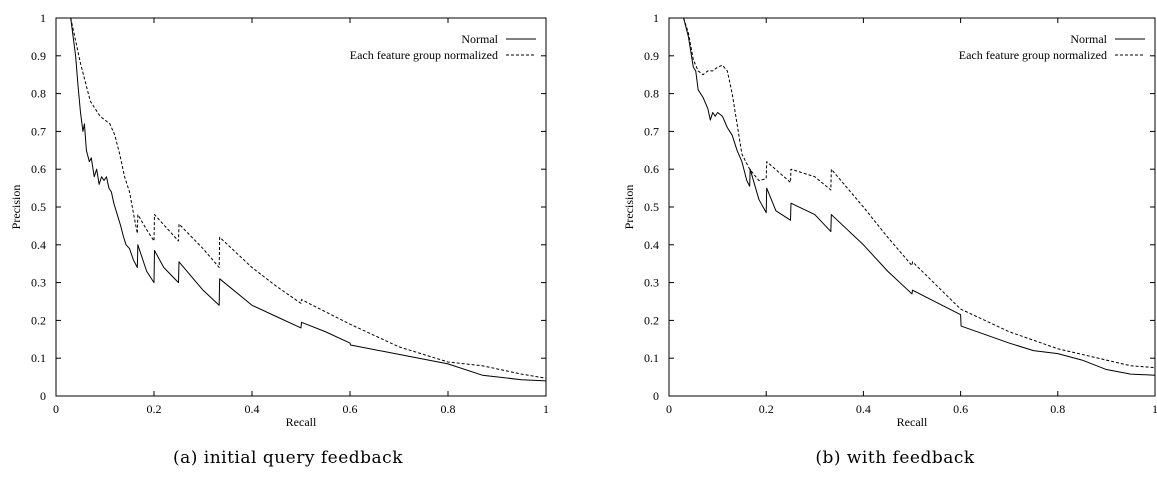 This screenshot has height=498, width=1157. What do you see at coordinates (895, 458) in the screenshot?
I see `caption-b: (b) with feedback` at bounding box center [895, 458].